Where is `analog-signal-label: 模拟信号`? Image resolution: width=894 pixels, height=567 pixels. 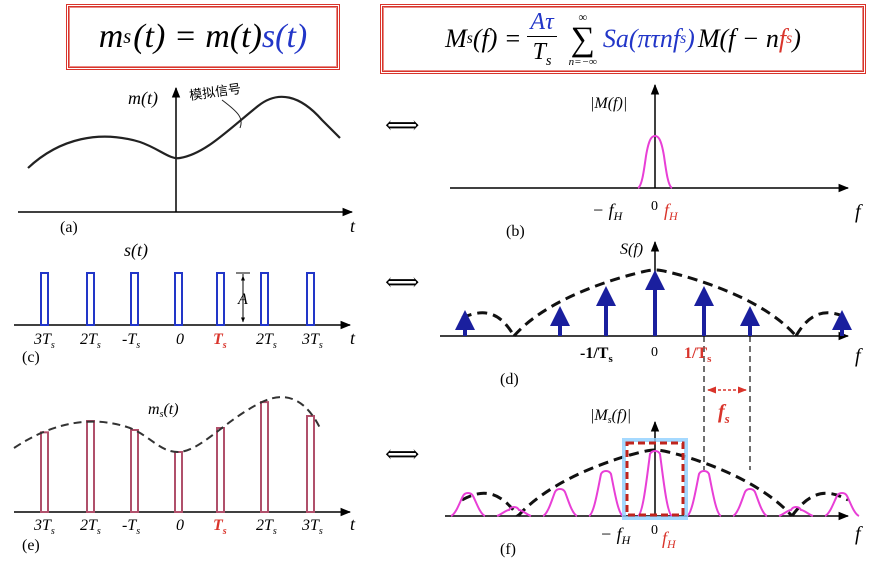
analog-signal-label: 模拟信号 is located at coordinates (215, 93).